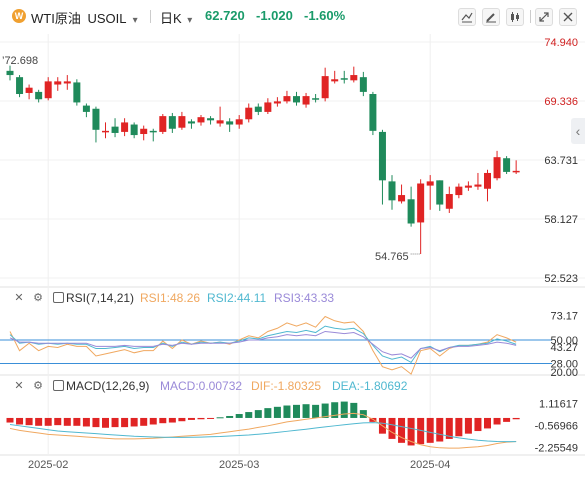 This screenshot has height=478, width=585. Describe the element at coordinates (564, 316) in the screenshot. I see `rsi-tick-label: 73.17` at that location.